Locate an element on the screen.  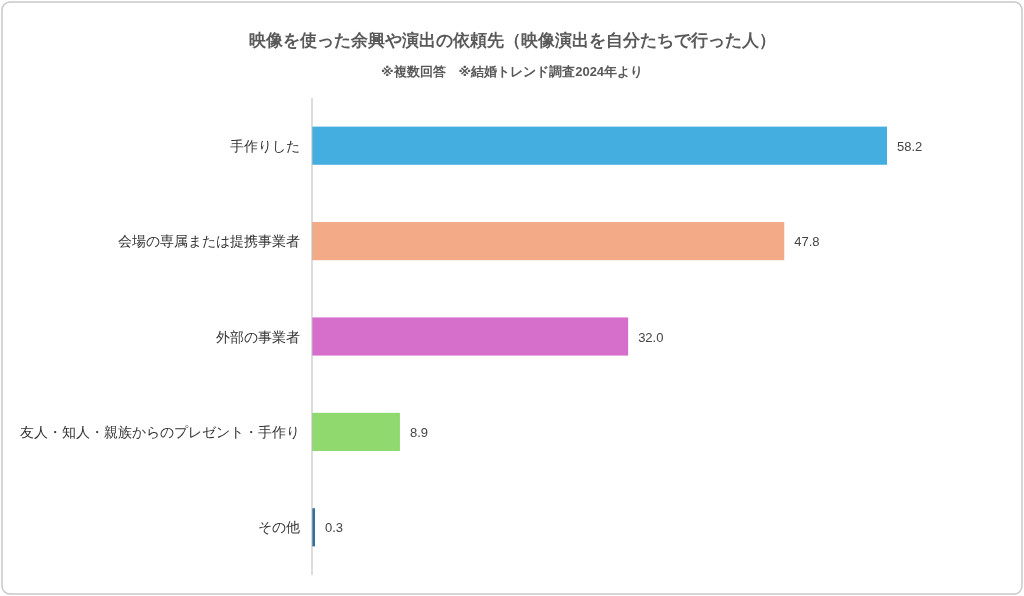
y-tick-label: 友人・知人・親族からのプレゼント・手作り is located at coordinates (160, 431).